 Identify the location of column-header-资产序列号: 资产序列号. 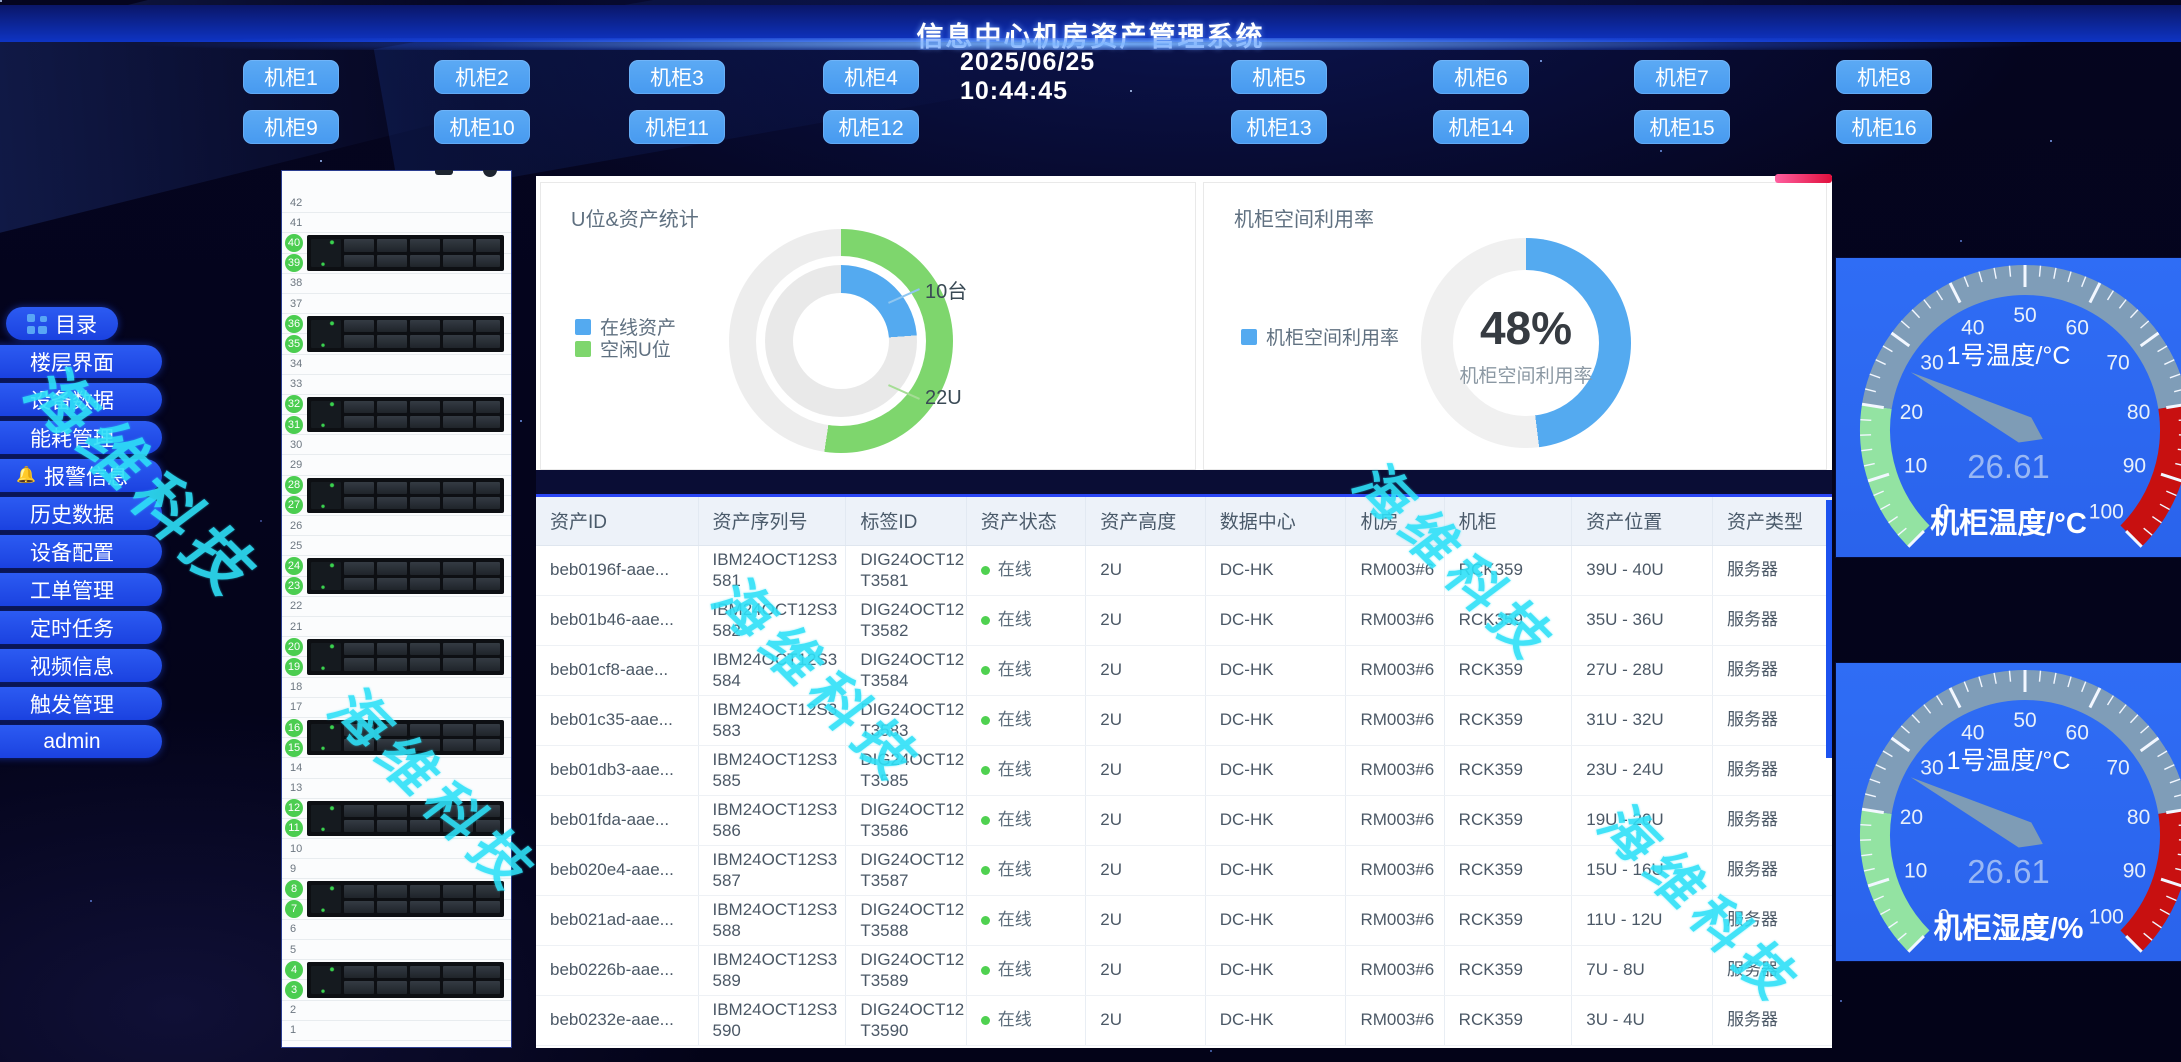
(772, 521).